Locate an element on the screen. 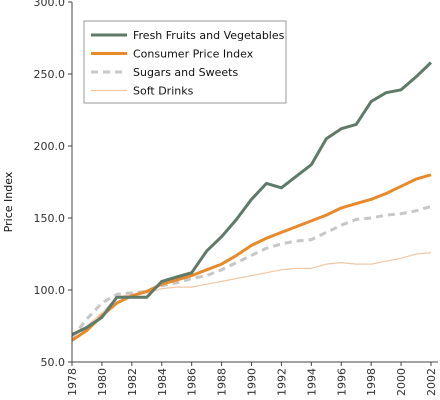 This screenshot has width=440, height=400. x-tick-label: 1992 is located at coordinates (281, 382).